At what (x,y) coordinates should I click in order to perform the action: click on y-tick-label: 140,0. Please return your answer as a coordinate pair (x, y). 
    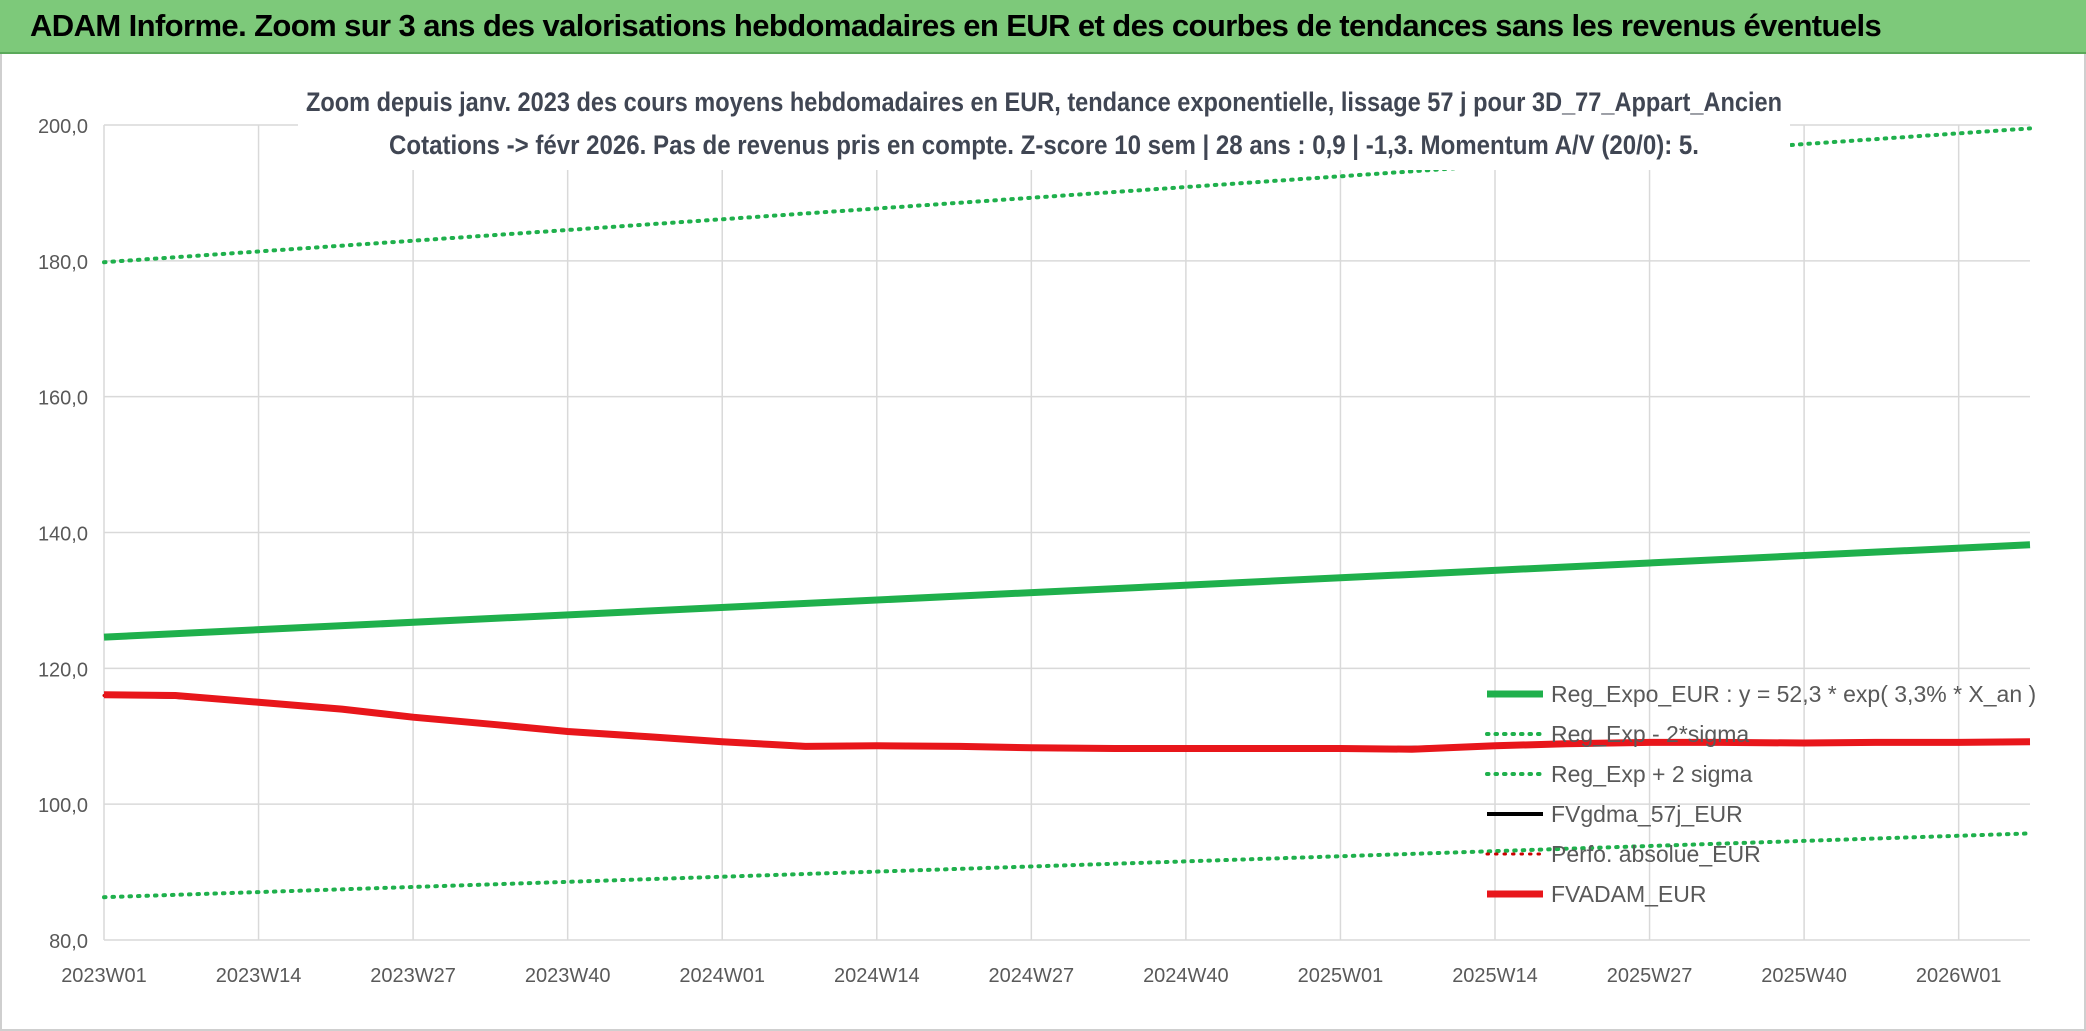
    Looking at the image, I should click on (63, 535).